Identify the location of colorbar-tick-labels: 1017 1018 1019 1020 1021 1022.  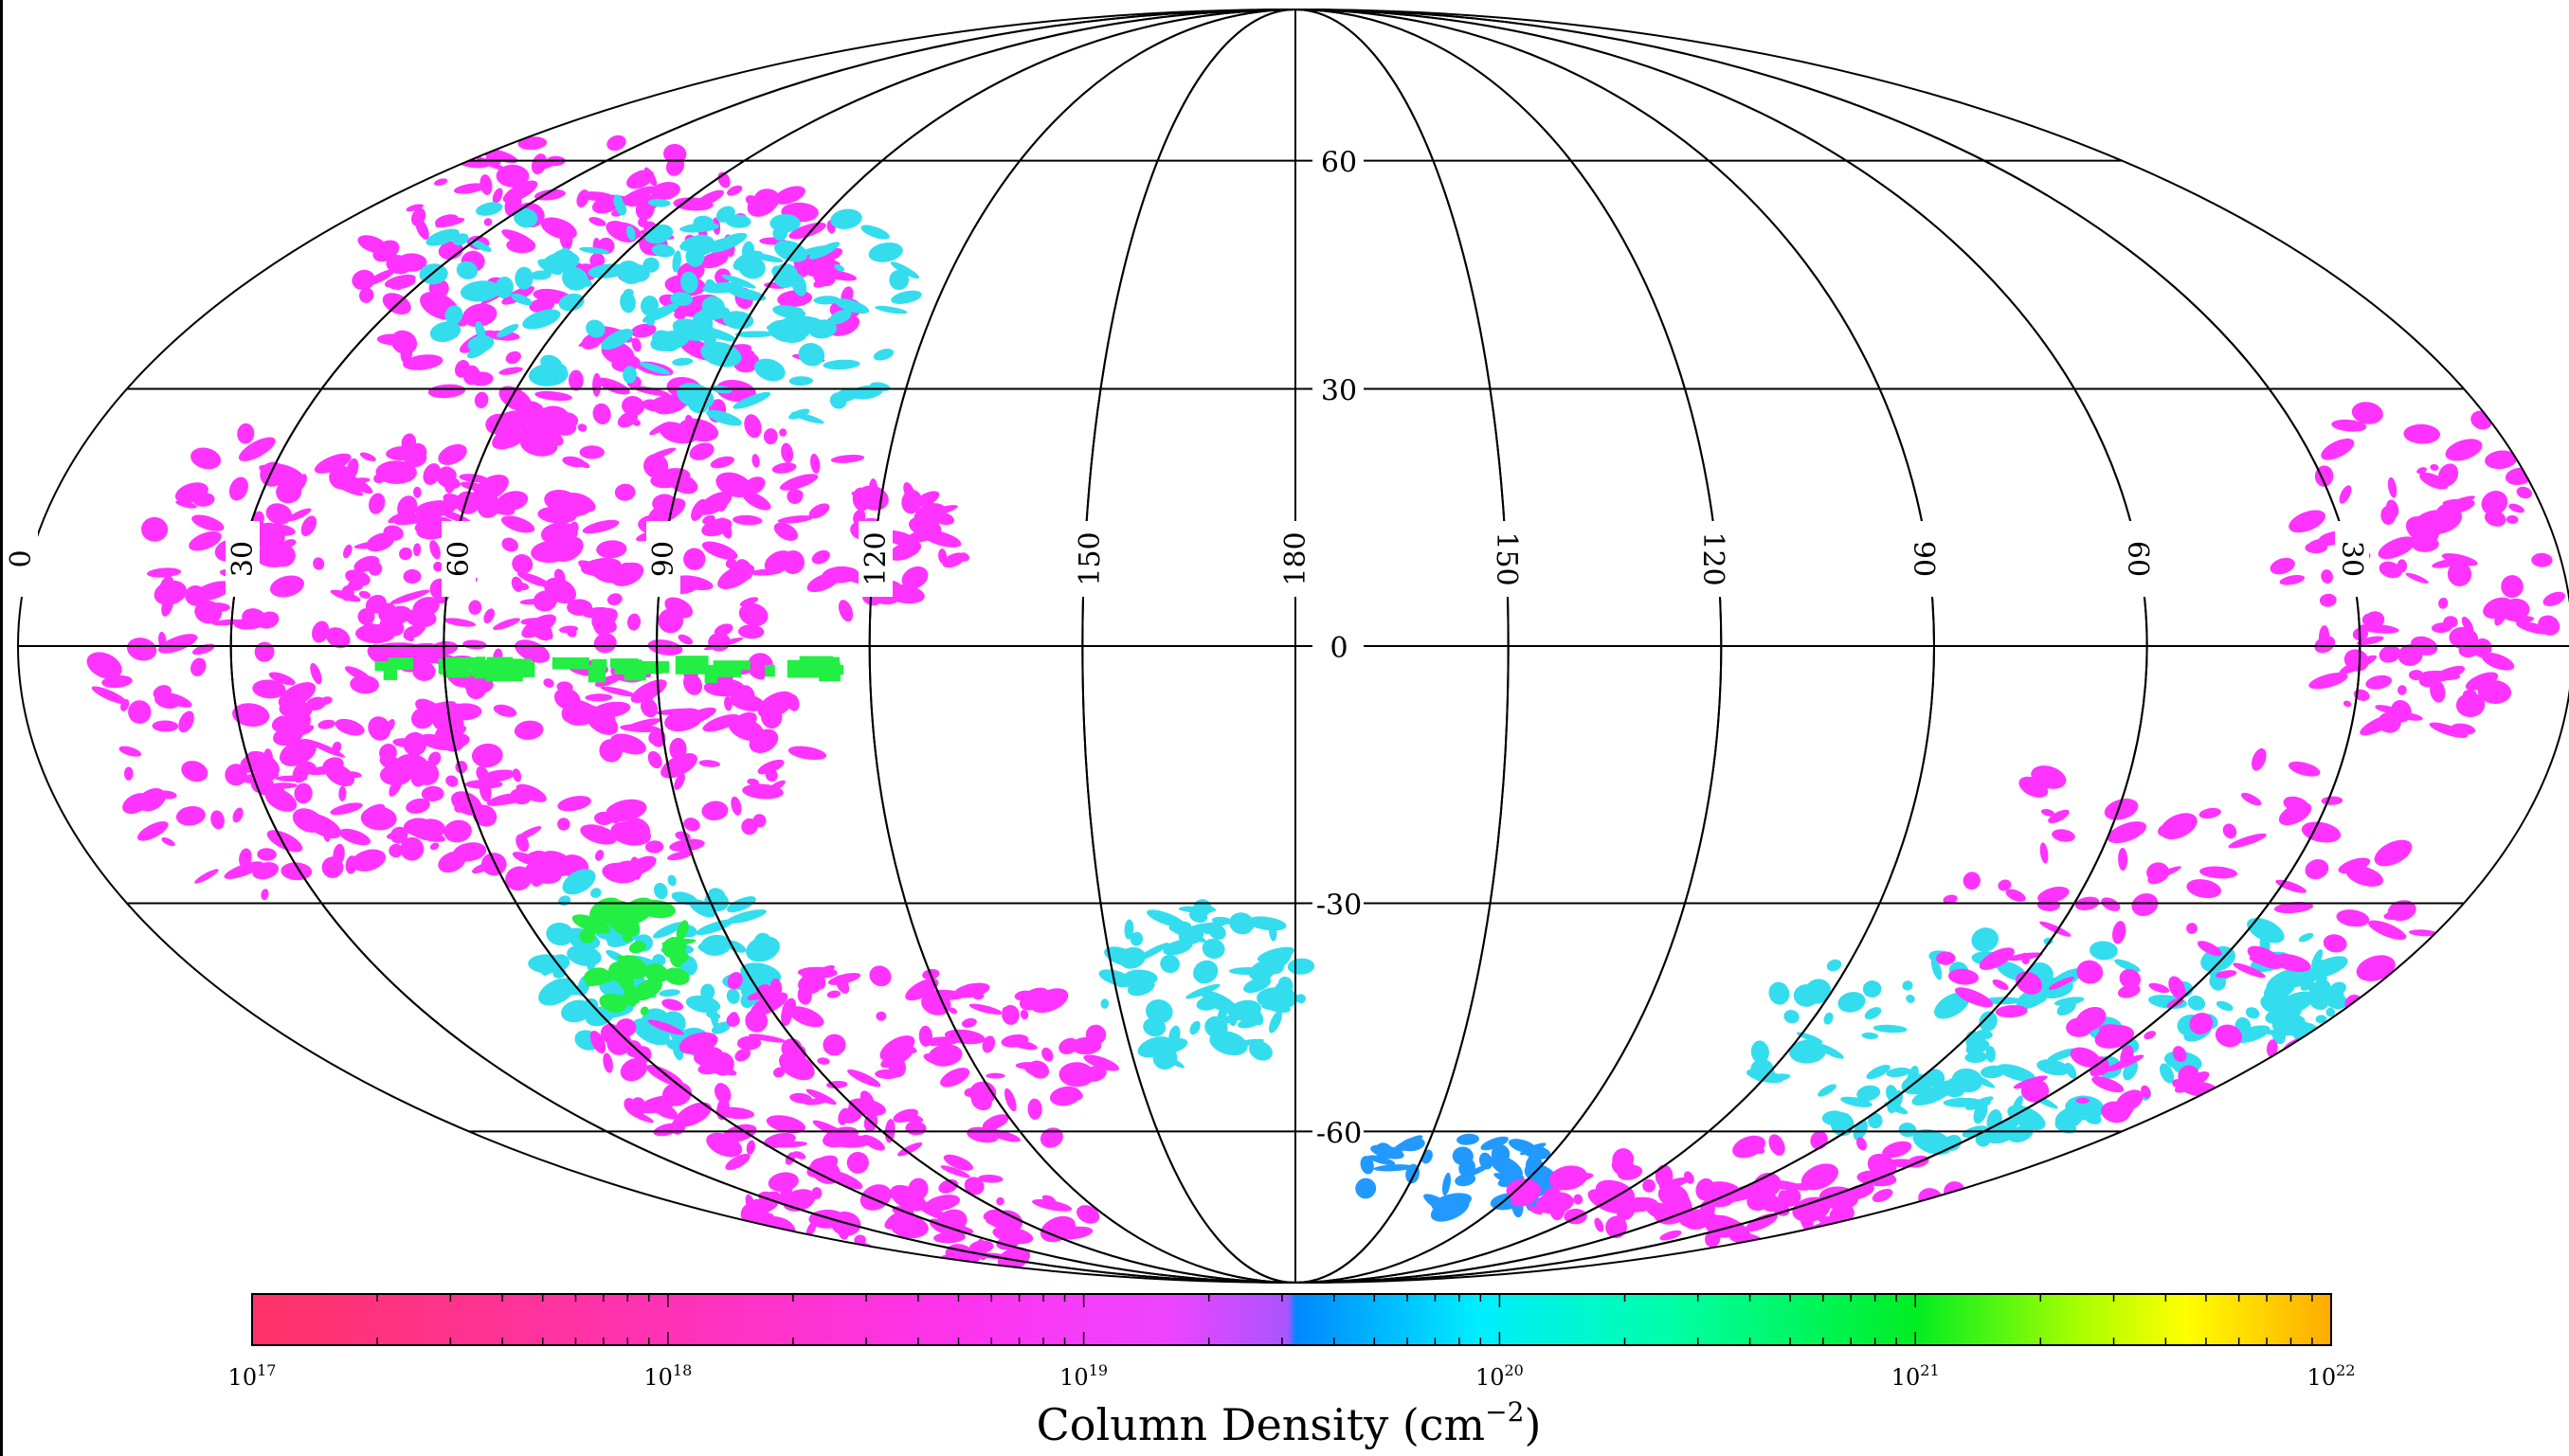
(1292, 1376).